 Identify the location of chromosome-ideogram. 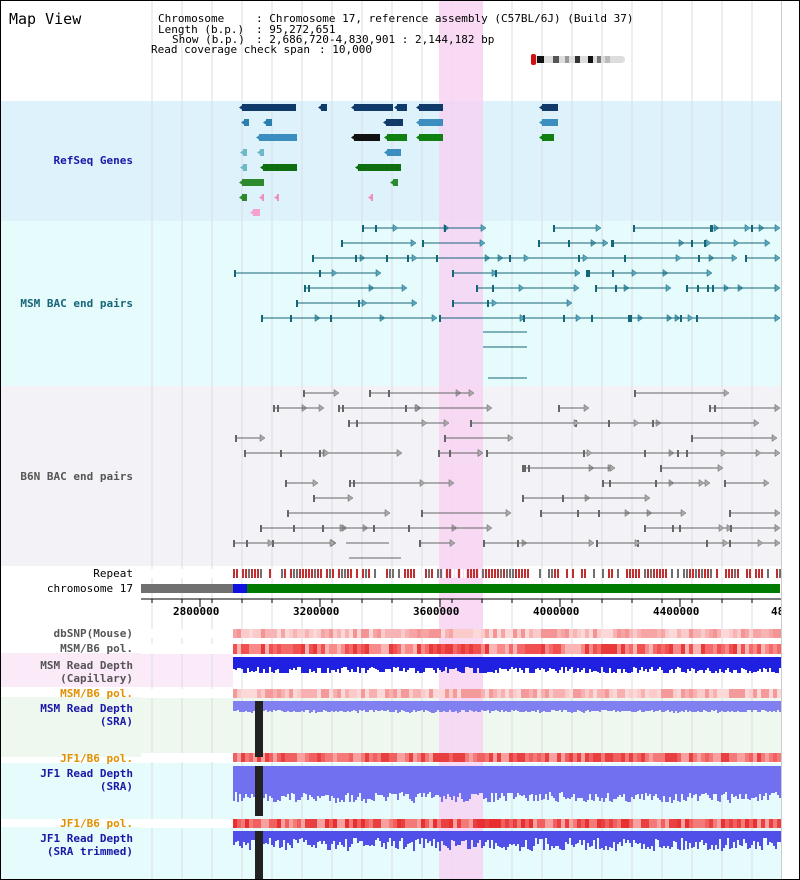
(579, 59).